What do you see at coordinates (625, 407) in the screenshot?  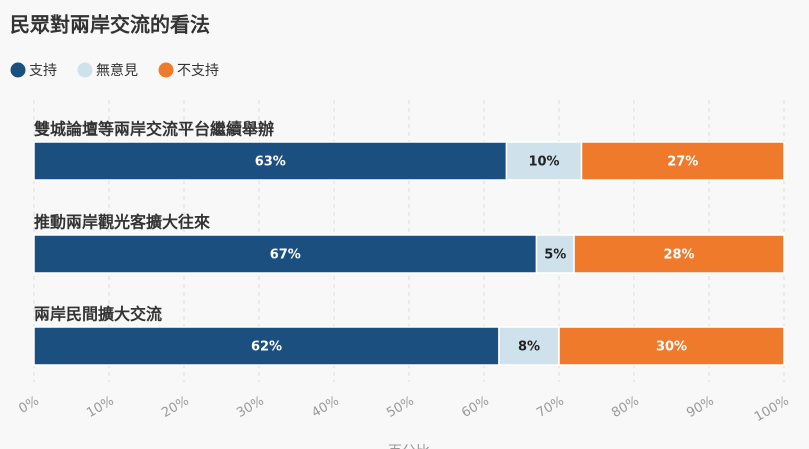 I see `x-tick-label: 80%` at bounding box center [625, 407].